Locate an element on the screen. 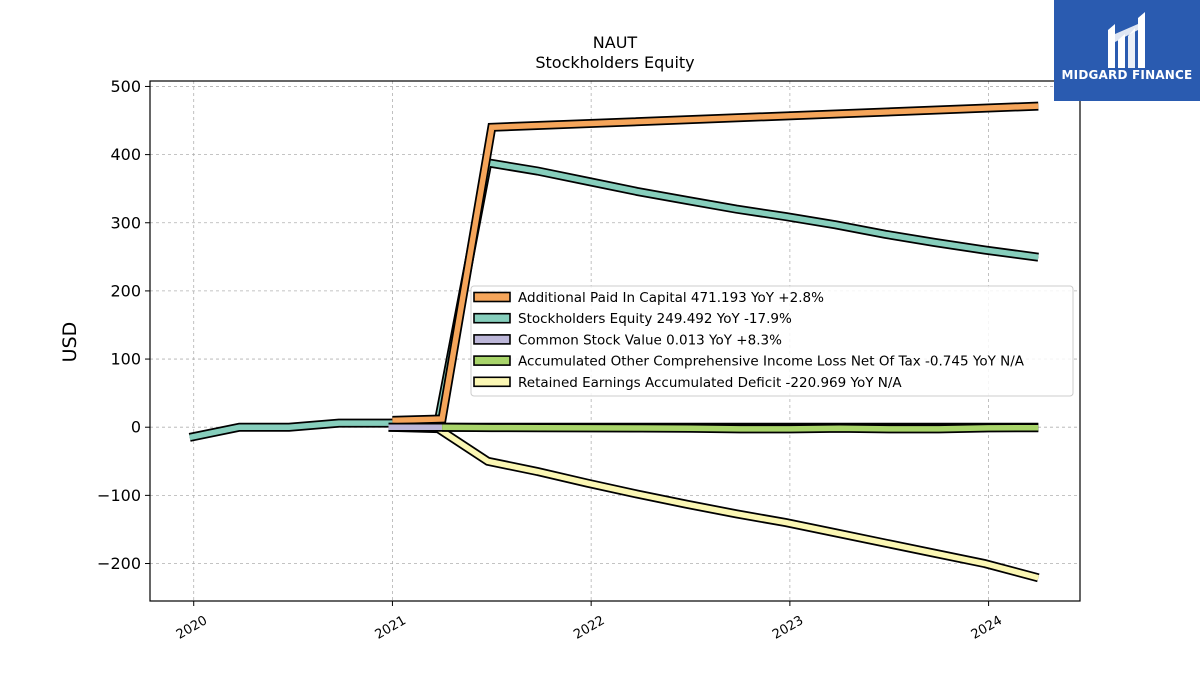 The height and width of the screenshot is (675, 1200). legend-box is located at coordinates (772, 341).